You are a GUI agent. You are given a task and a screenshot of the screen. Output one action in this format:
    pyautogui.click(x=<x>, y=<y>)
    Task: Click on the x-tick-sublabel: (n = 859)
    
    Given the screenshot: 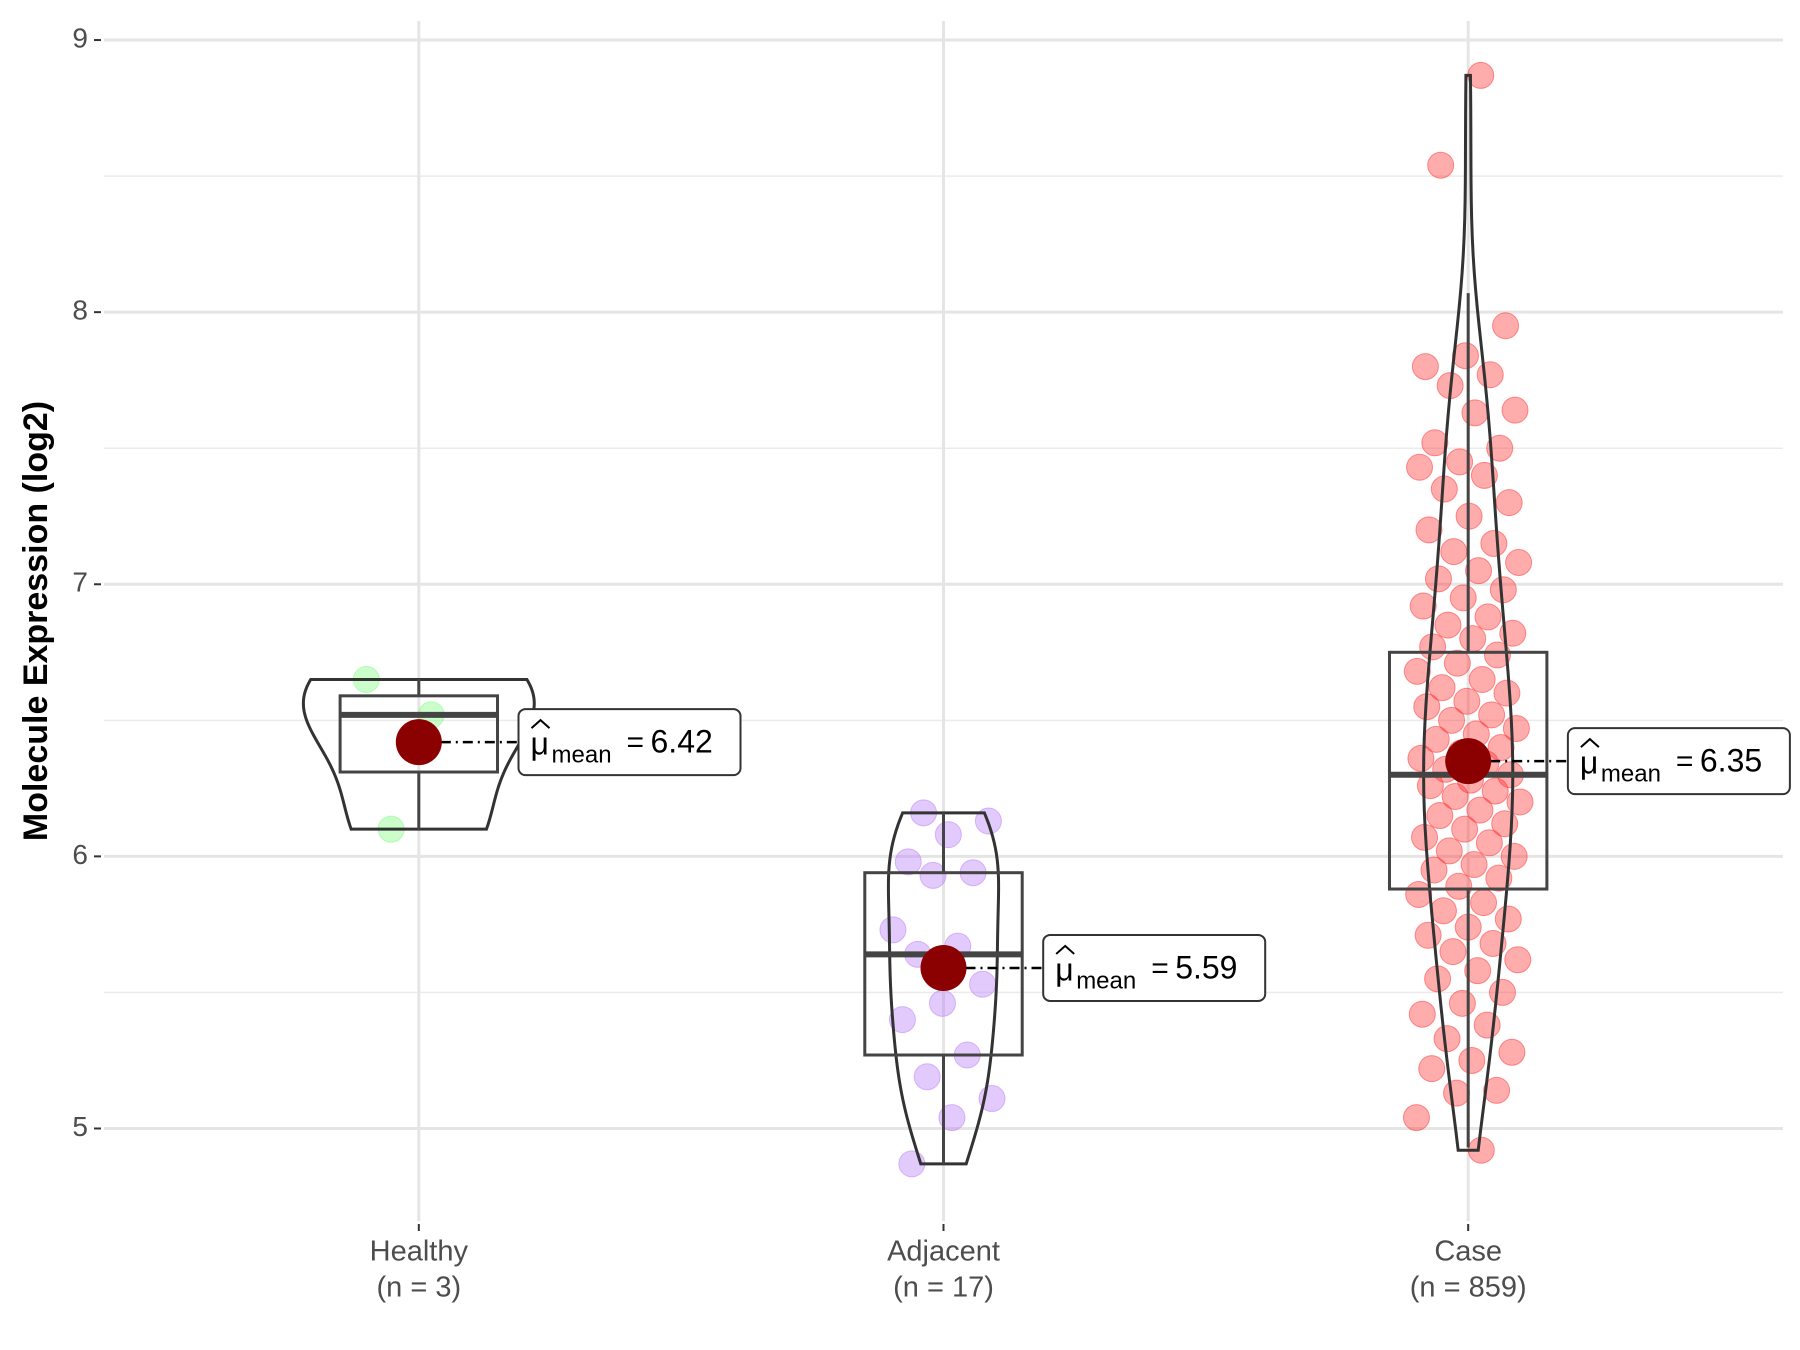 What is the action you would take?
    pyautogui.click(x=1468, y=1288)
    